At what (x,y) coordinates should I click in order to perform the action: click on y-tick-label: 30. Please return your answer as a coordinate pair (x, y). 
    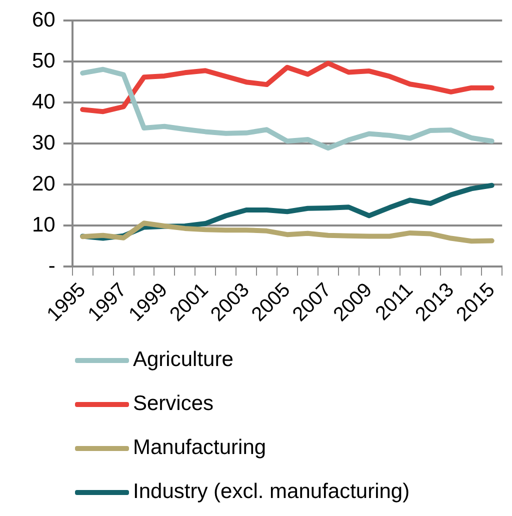
    Looking at the image, I should click on (44, 142).